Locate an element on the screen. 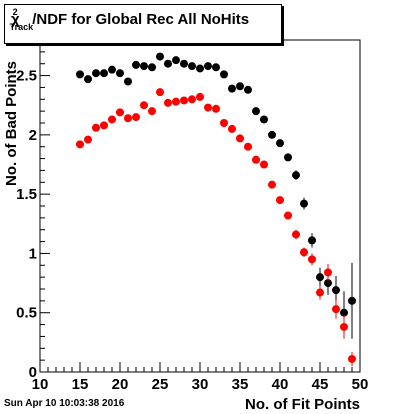  chart-title-box: χ2 Track/NDF for Global Rec All NoHits is located at coordinates (143, 24).